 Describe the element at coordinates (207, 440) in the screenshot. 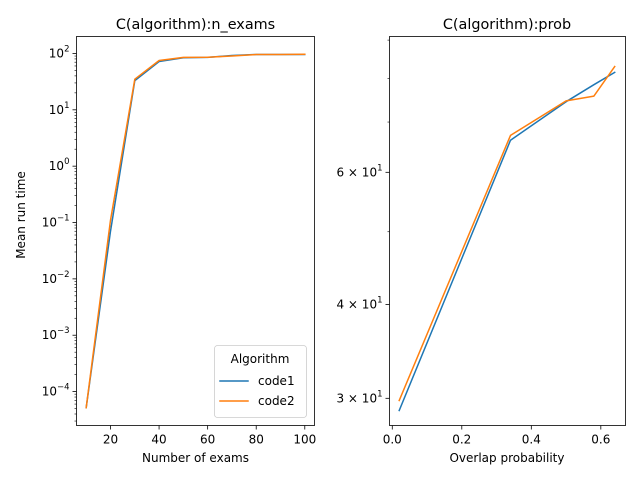

I see `x-tick-label: 60` at that location.